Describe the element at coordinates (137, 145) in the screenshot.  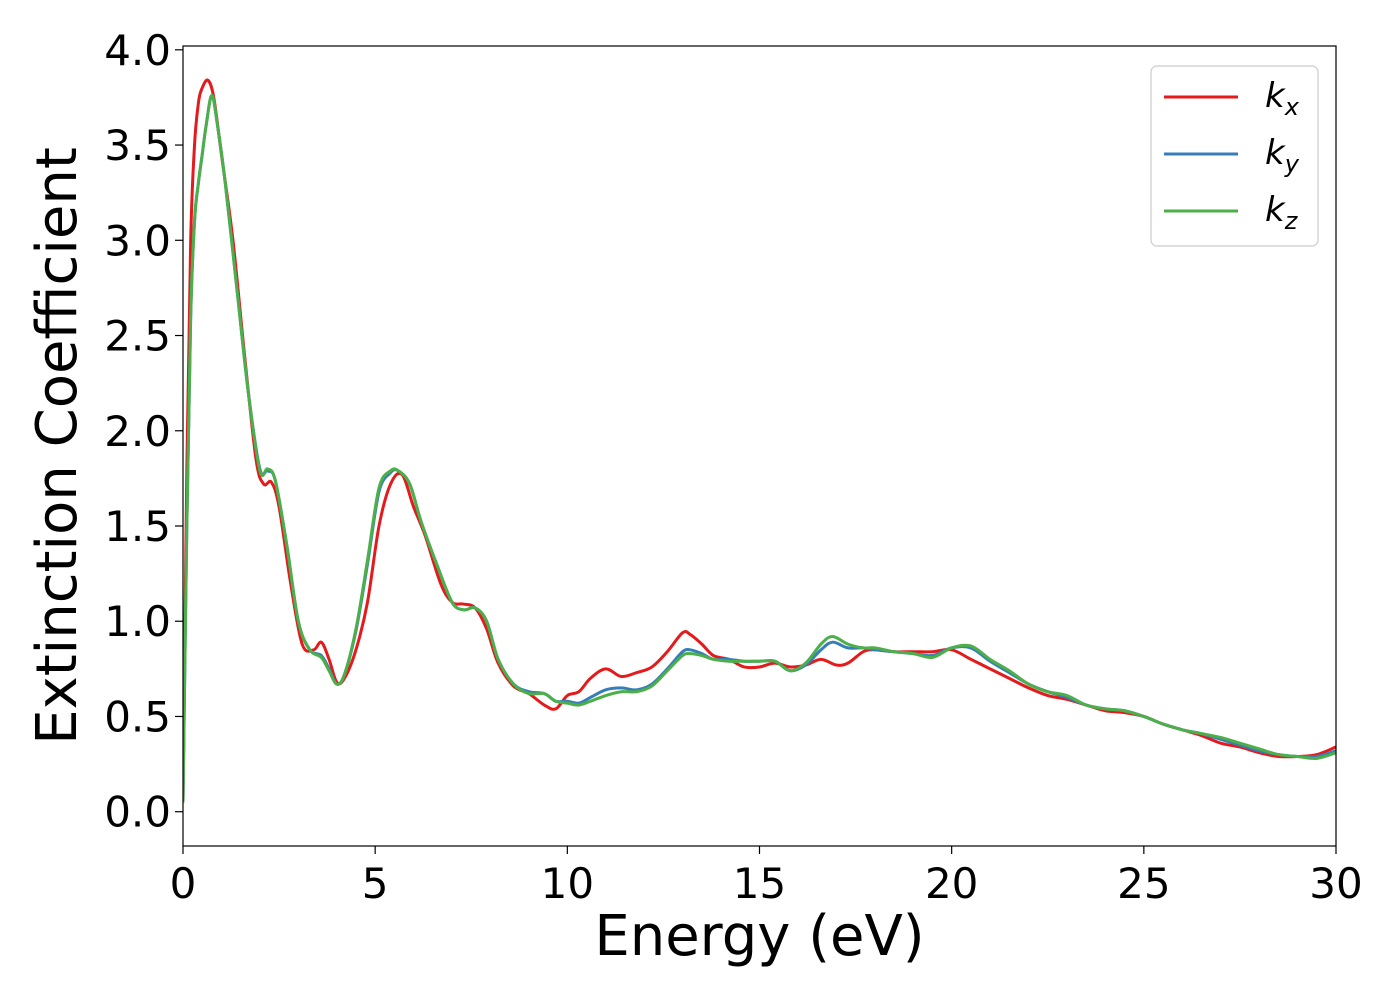
I see `y-tick-label: 3.5` at that location.